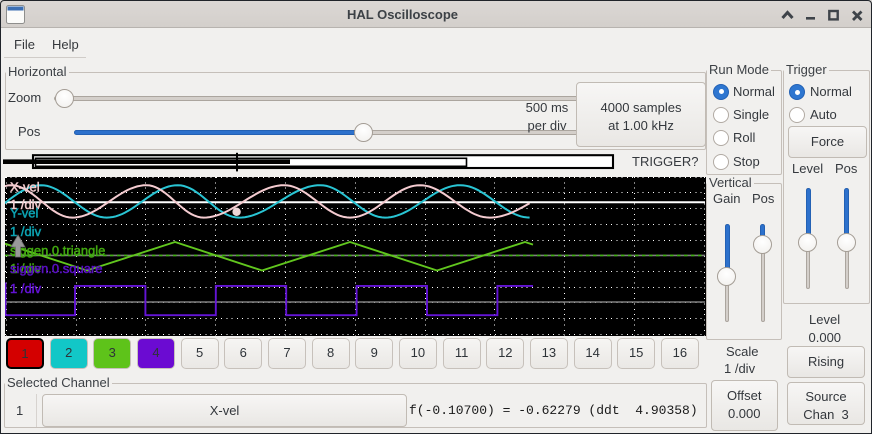 The height and width of the screenshot is (434, 872). I want to click on svg-text: X-vel, so click(25, 187).